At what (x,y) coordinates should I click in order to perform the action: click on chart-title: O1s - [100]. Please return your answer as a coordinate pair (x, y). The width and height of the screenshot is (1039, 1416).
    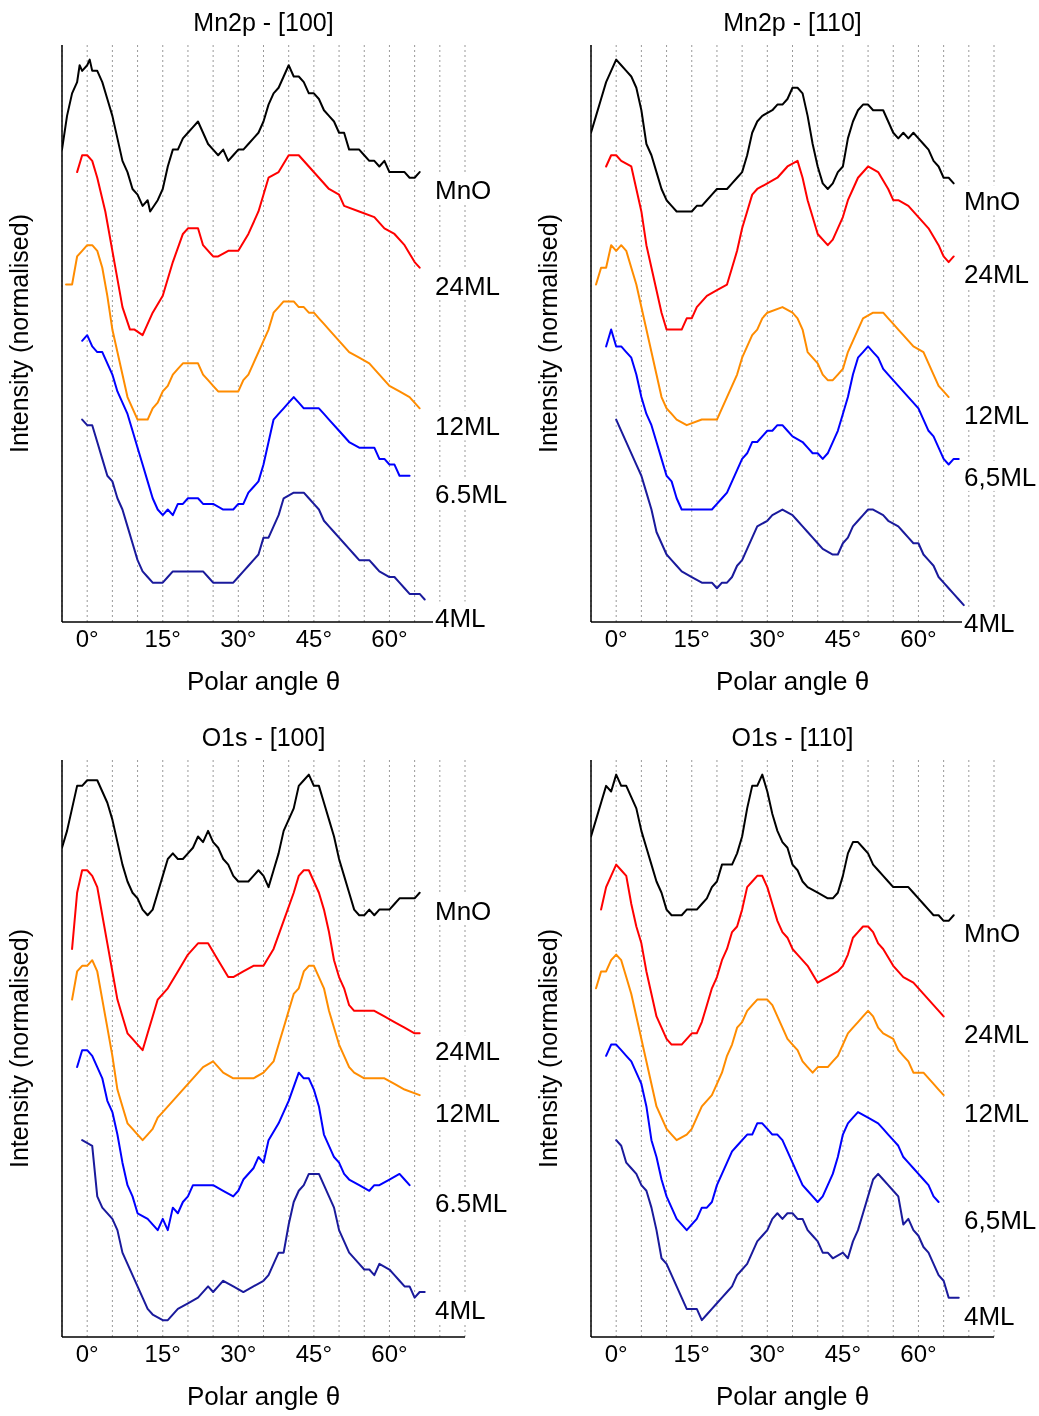
    Looking at the image, I should click on (263, 737).